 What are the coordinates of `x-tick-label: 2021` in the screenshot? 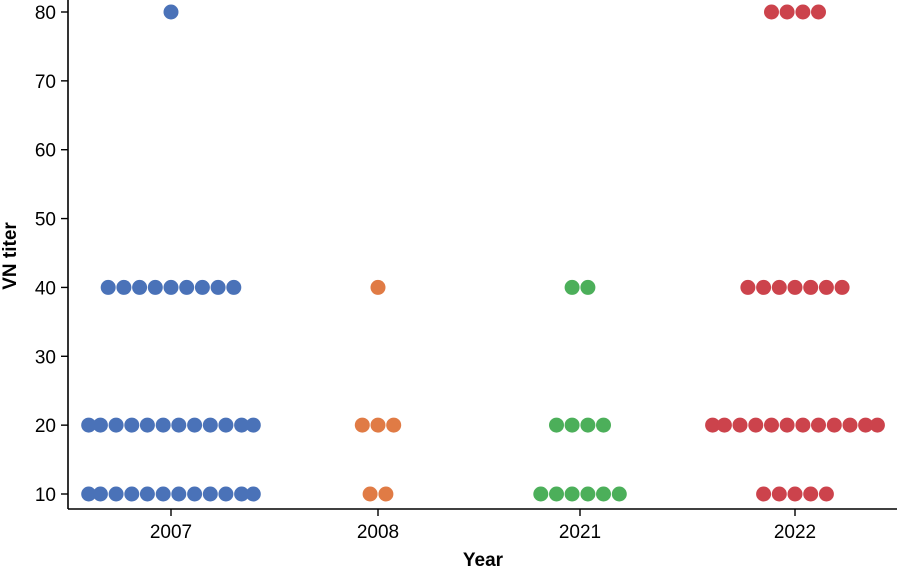 It's located at (580, 532).